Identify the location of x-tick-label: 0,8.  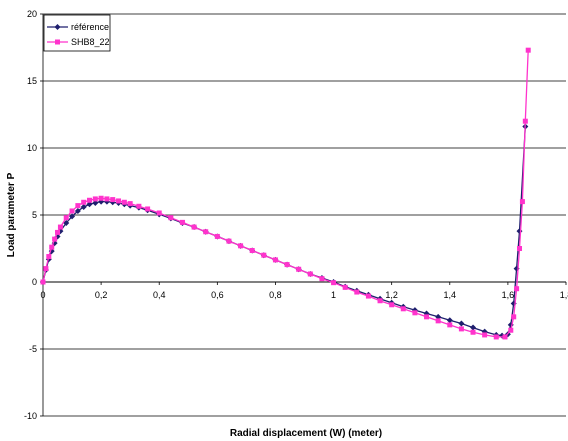
(275, 295).